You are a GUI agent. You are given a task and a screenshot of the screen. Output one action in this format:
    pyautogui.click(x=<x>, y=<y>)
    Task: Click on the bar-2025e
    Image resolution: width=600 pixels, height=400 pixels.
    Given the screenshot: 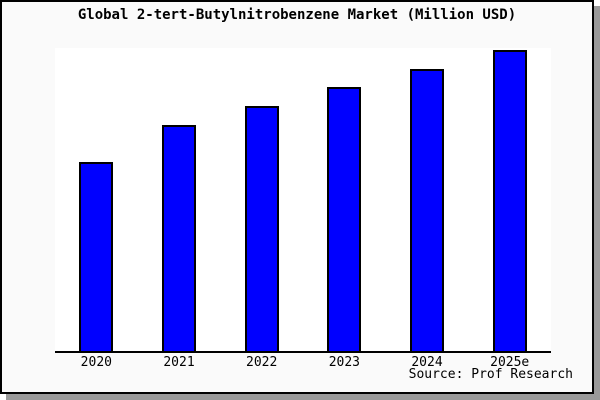 What is the action you would take?
    pyautogui.click(x=509, y=200)
    